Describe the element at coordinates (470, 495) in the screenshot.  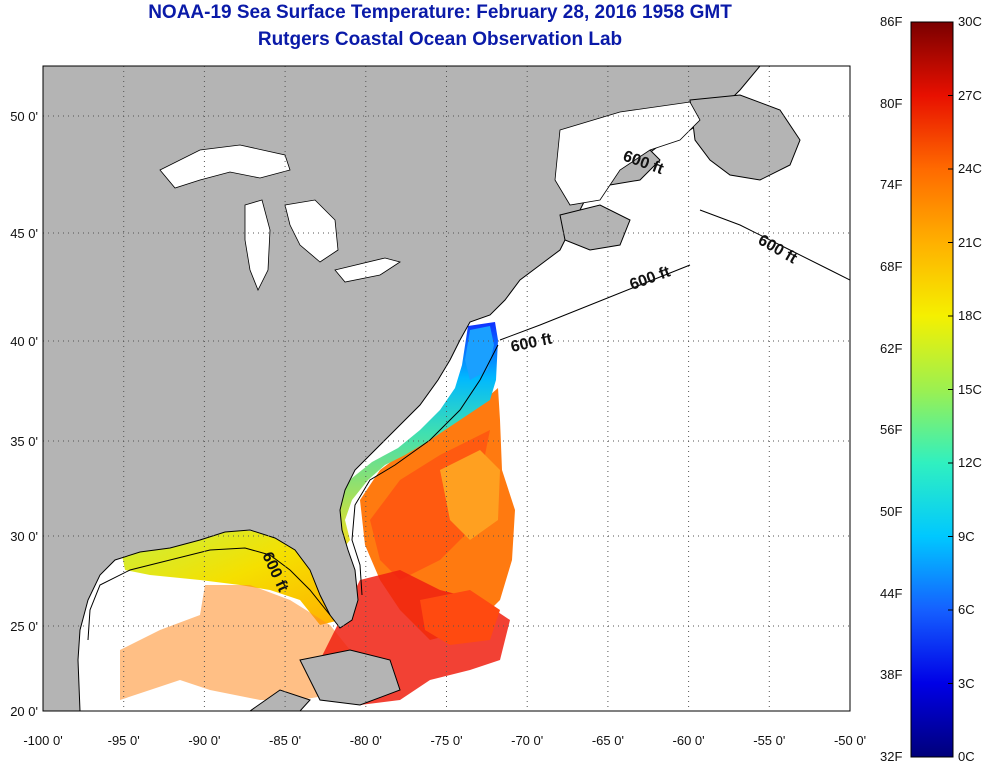
I see `offshore-warm-patch` at that location.